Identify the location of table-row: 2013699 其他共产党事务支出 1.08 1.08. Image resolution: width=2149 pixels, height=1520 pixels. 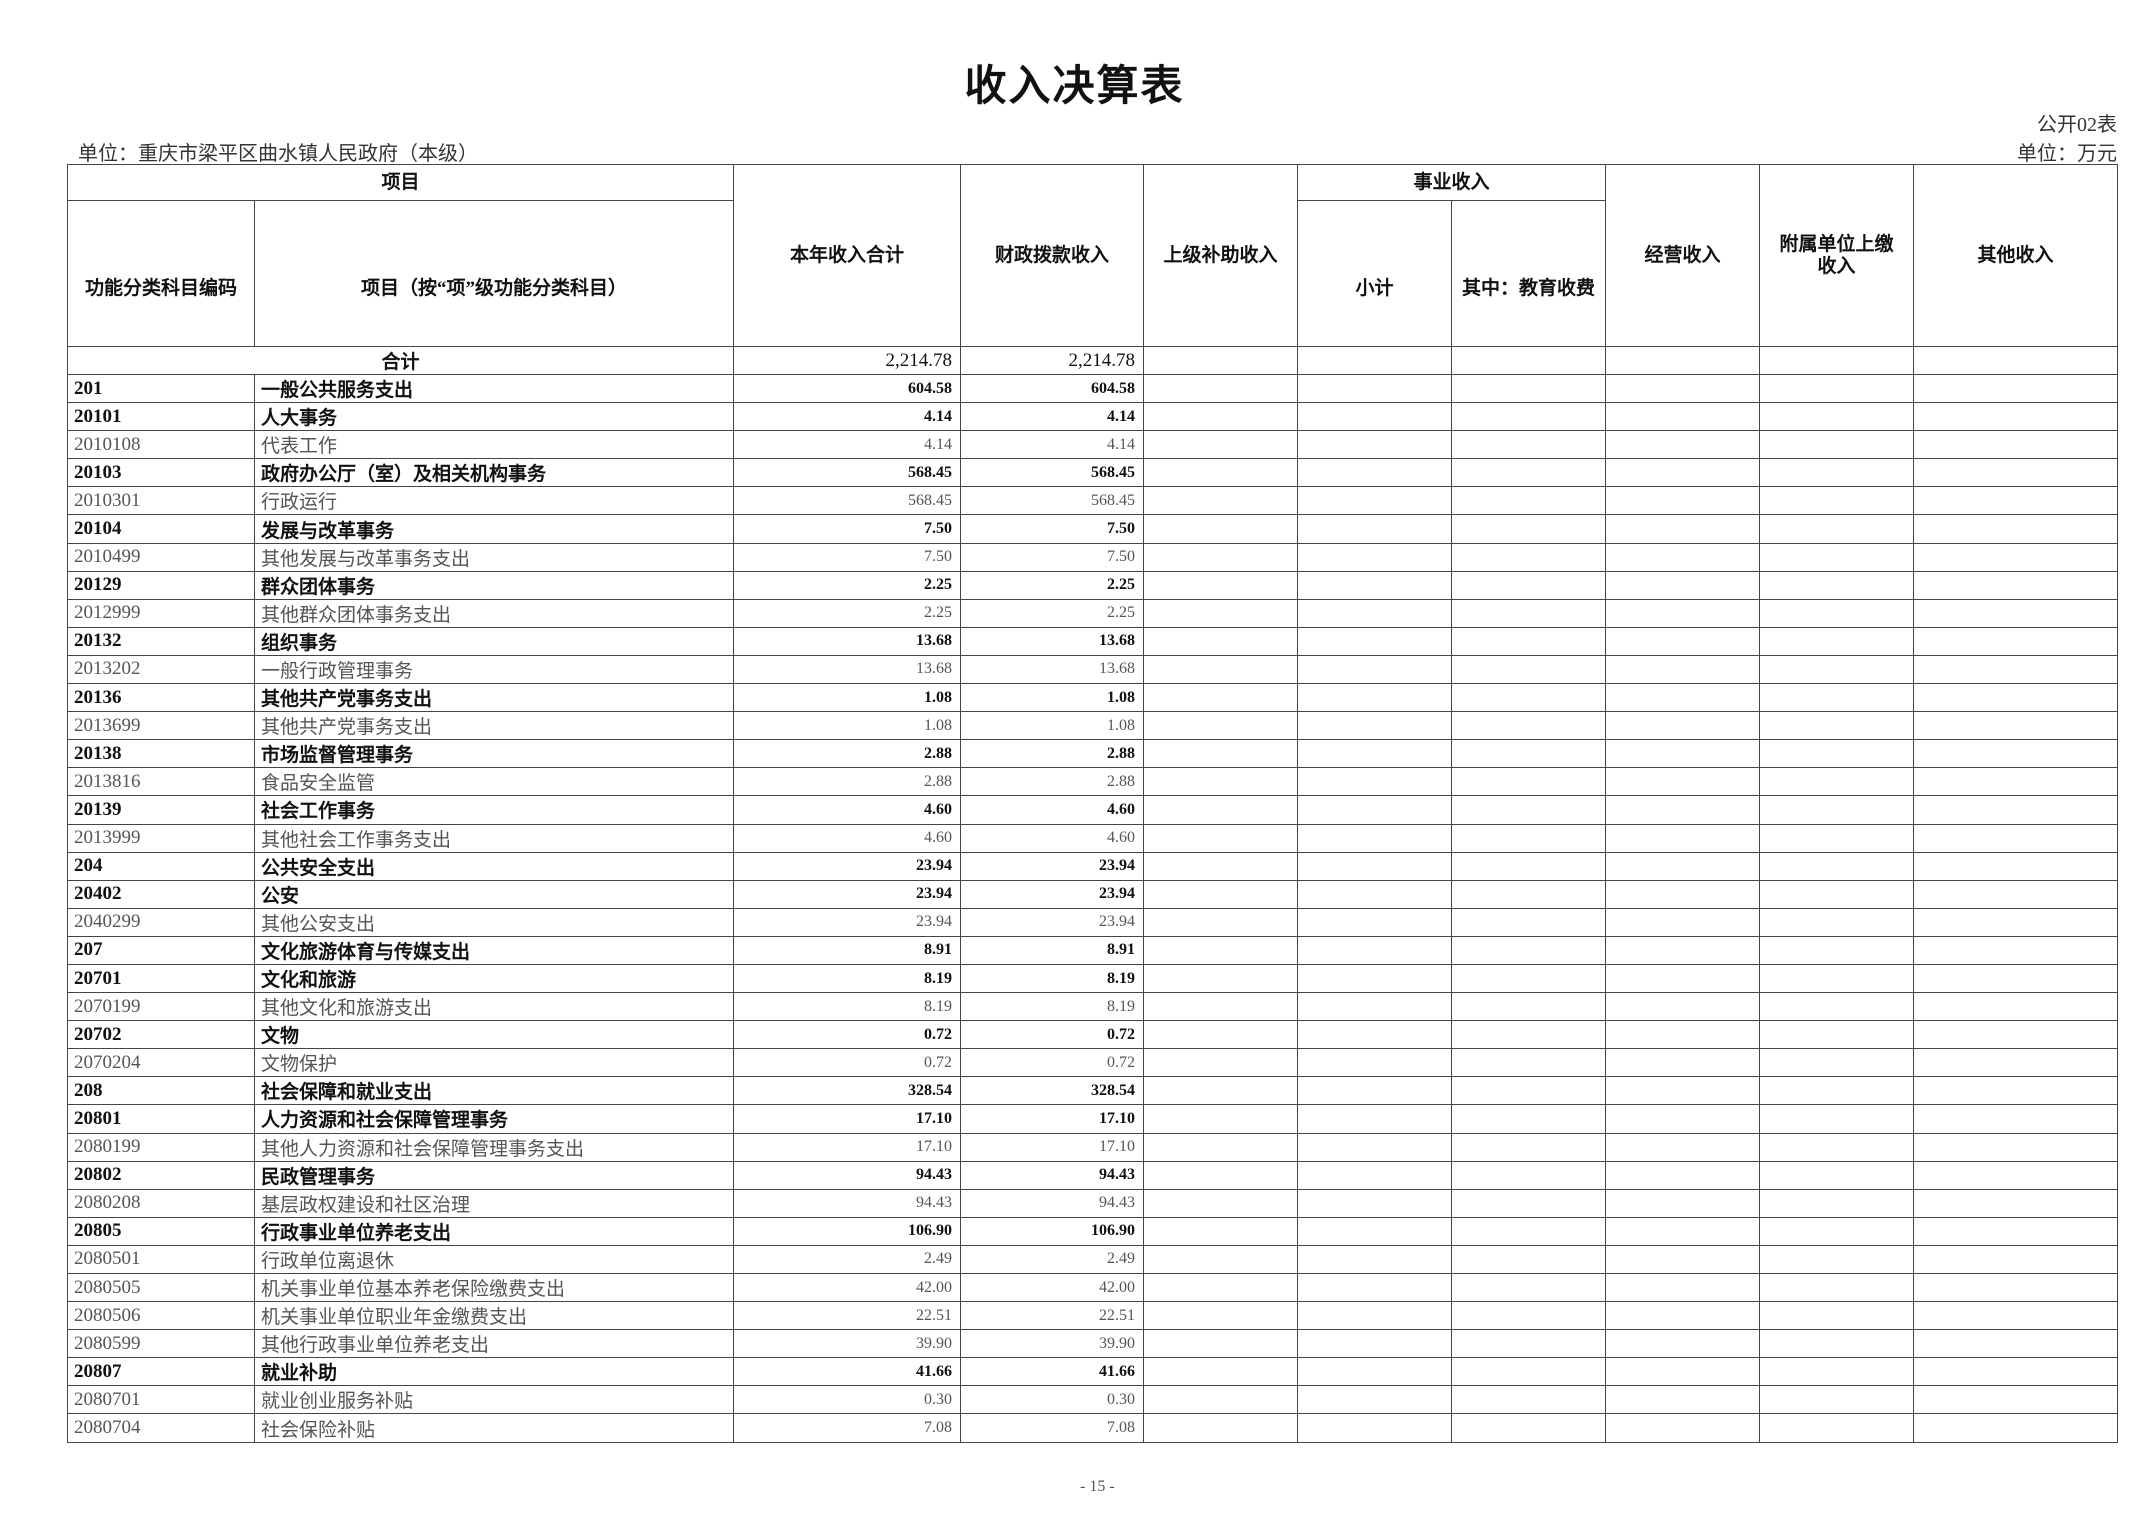
(1093, 726).